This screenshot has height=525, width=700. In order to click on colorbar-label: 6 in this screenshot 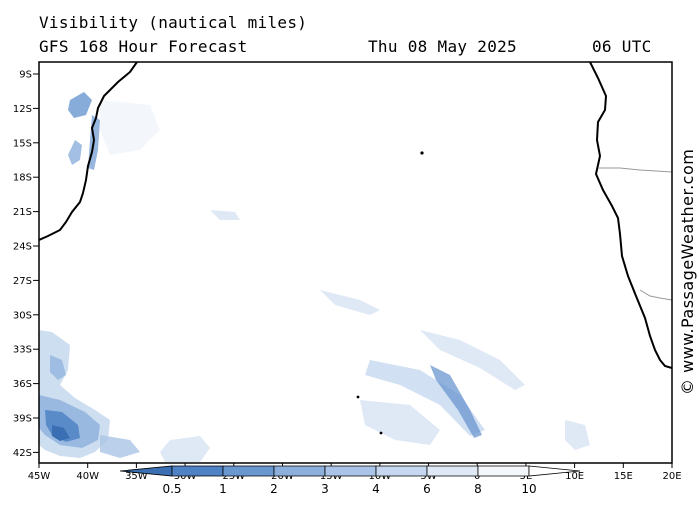, I will do `click(427, 489)`.